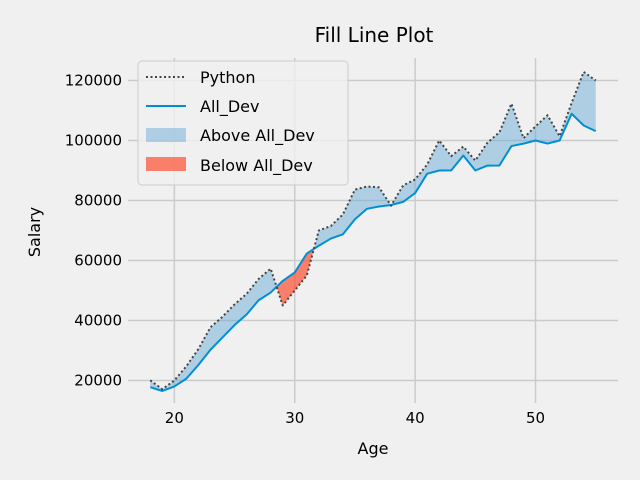 Image resolution: width=640 pixels, height=480 pixels. What do you see at coordinates (166, 164) in the screenshot?
I see `legend-below-swatch` at bounding box center [166, 164].